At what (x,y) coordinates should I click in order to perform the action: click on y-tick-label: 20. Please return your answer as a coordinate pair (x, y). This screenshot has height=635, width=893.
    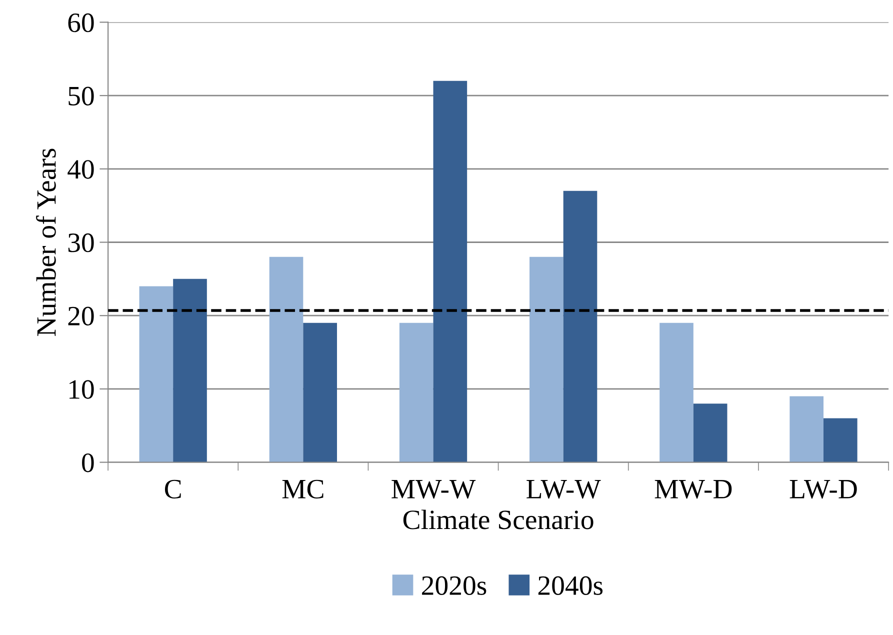
    Looking at the image, I should click on (81, 316).